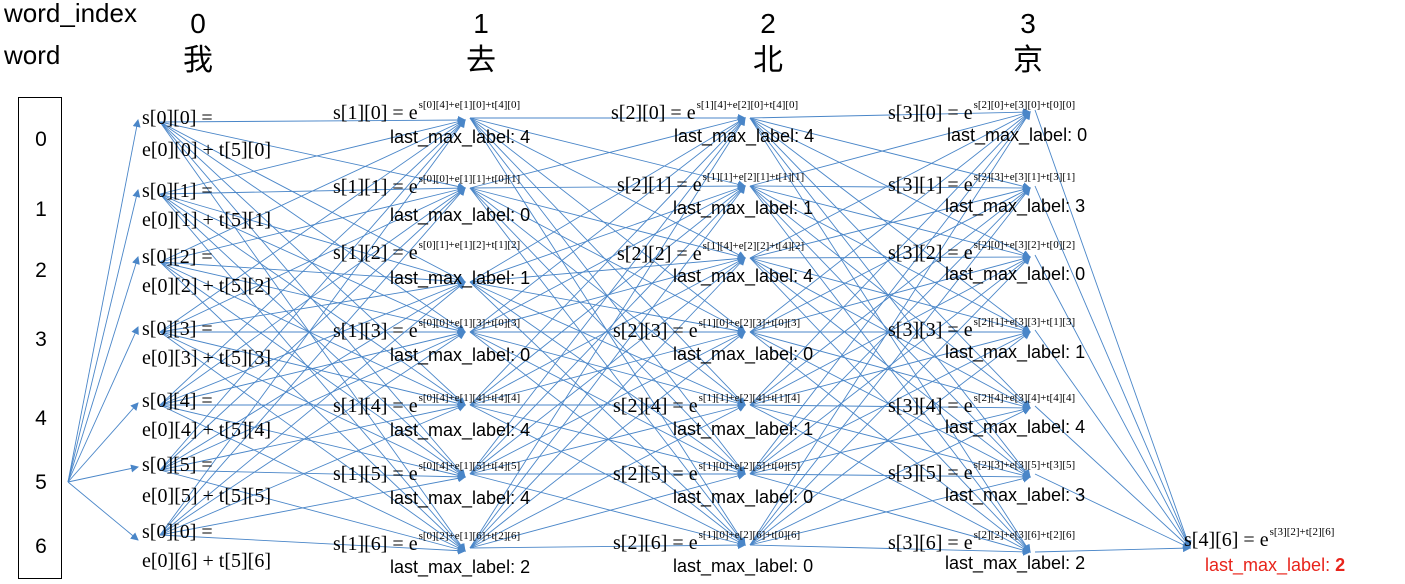 The image size is (1405, 584). Describe the element at coordinates (749, 398) in the screenshot. I see `col2-node4-exponent: s[1][1]+e[2][4]+t[1][4]` at that location.